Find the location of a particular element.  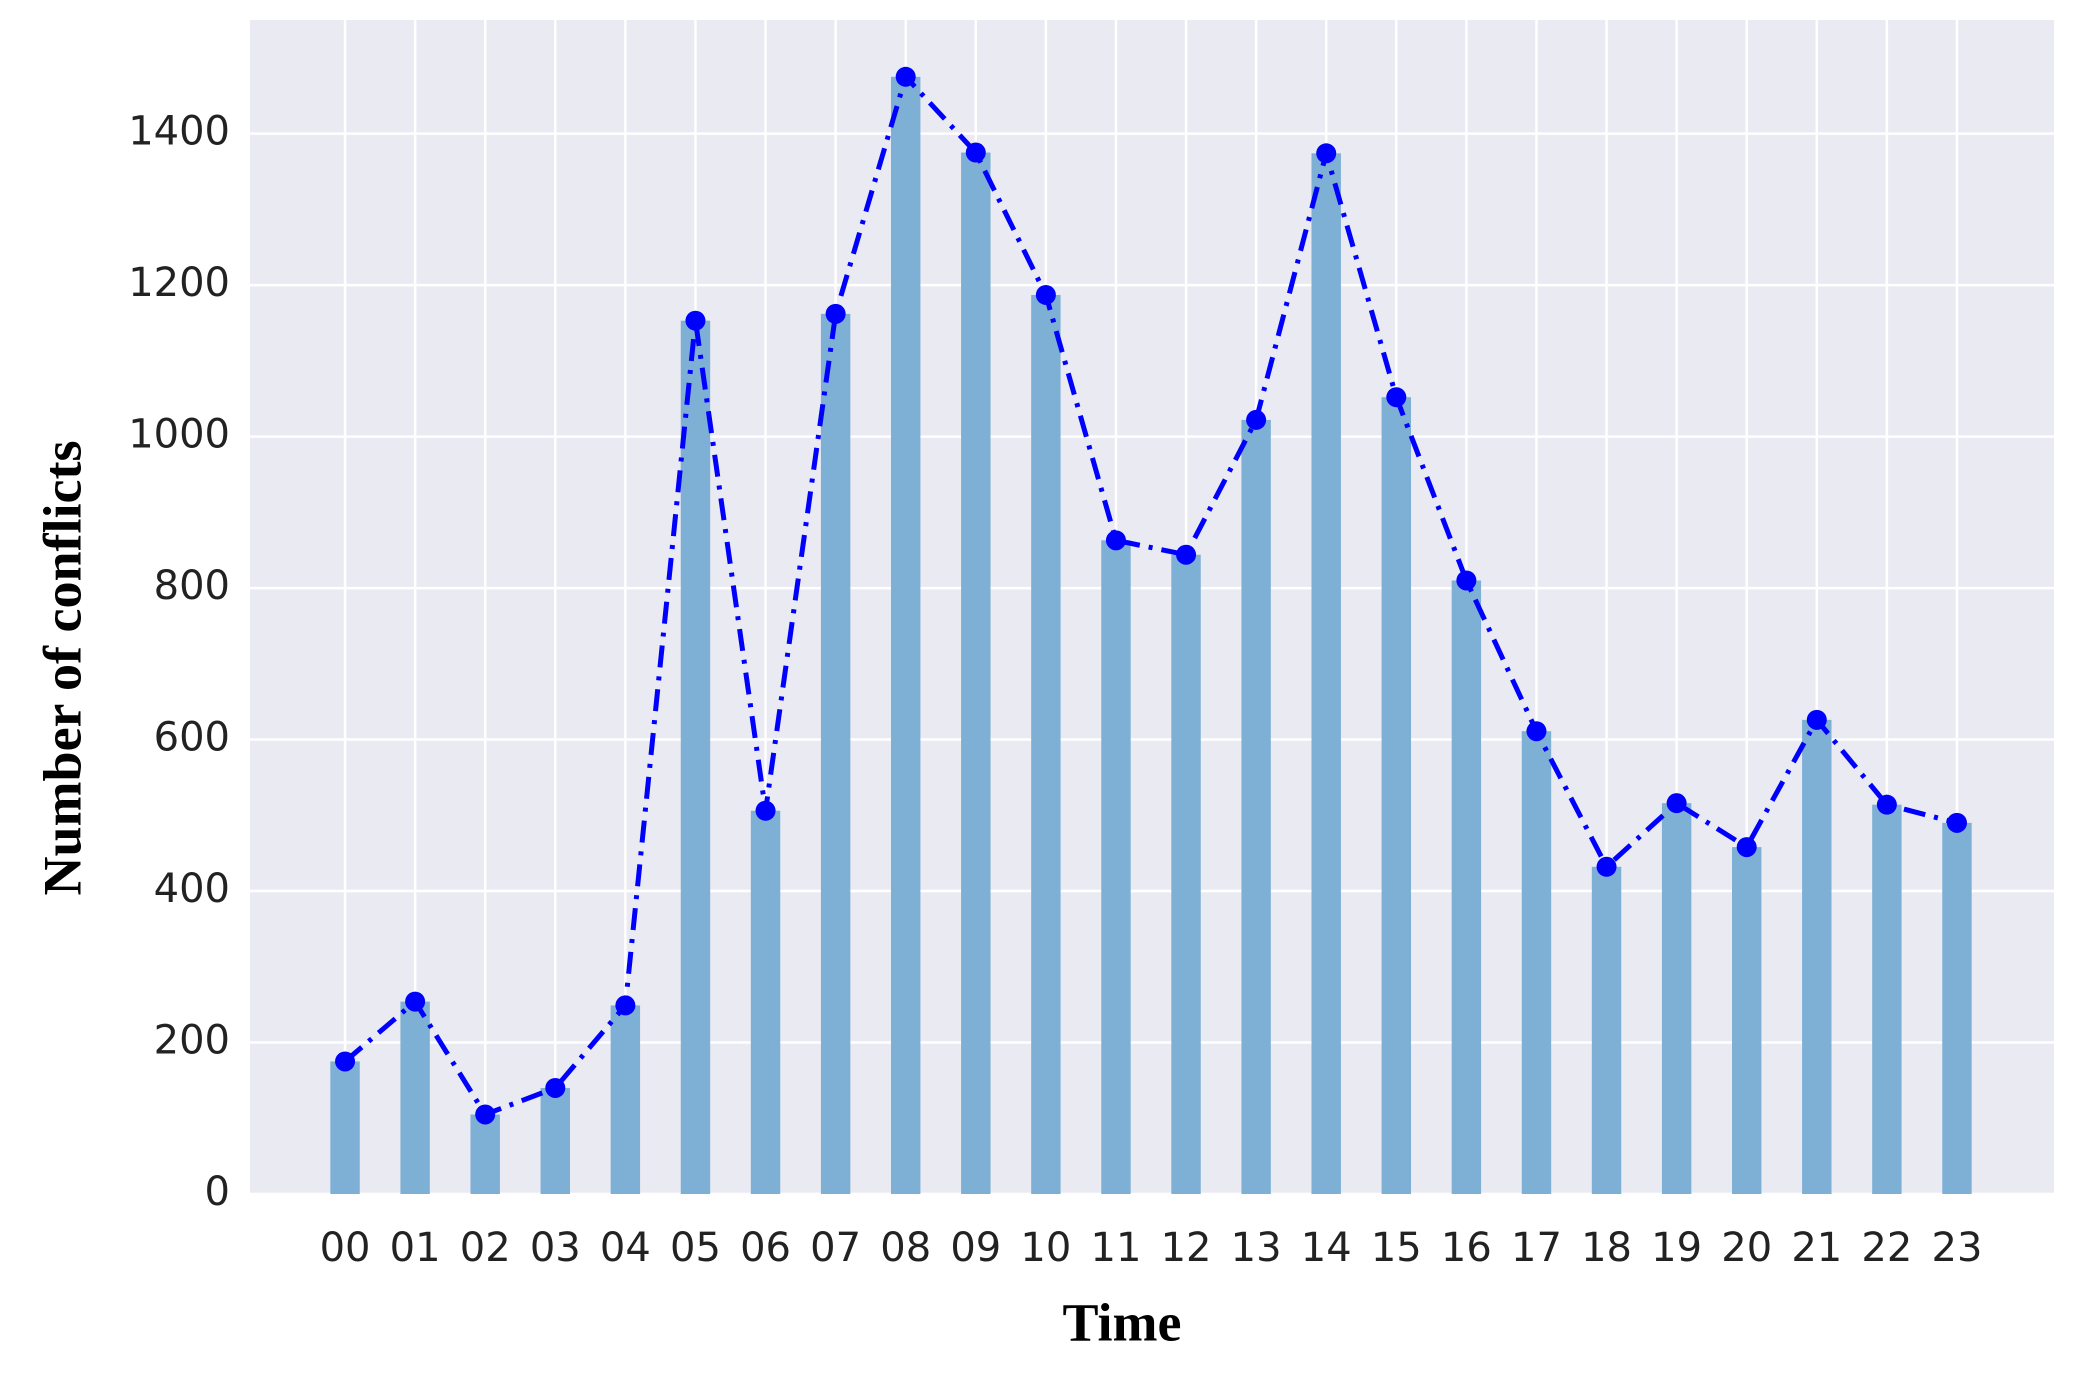

x-tick-label: 20 is located at coordinates (1746, 1248).